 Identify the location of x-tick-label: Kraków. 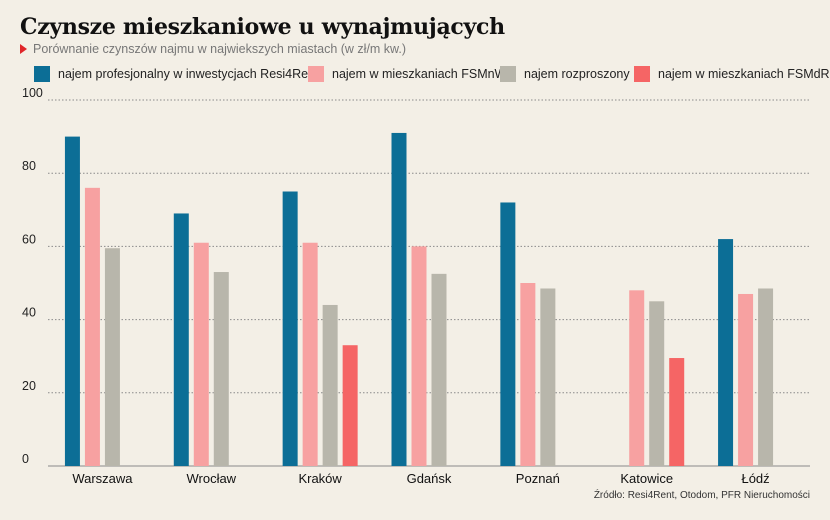
(320, 478).